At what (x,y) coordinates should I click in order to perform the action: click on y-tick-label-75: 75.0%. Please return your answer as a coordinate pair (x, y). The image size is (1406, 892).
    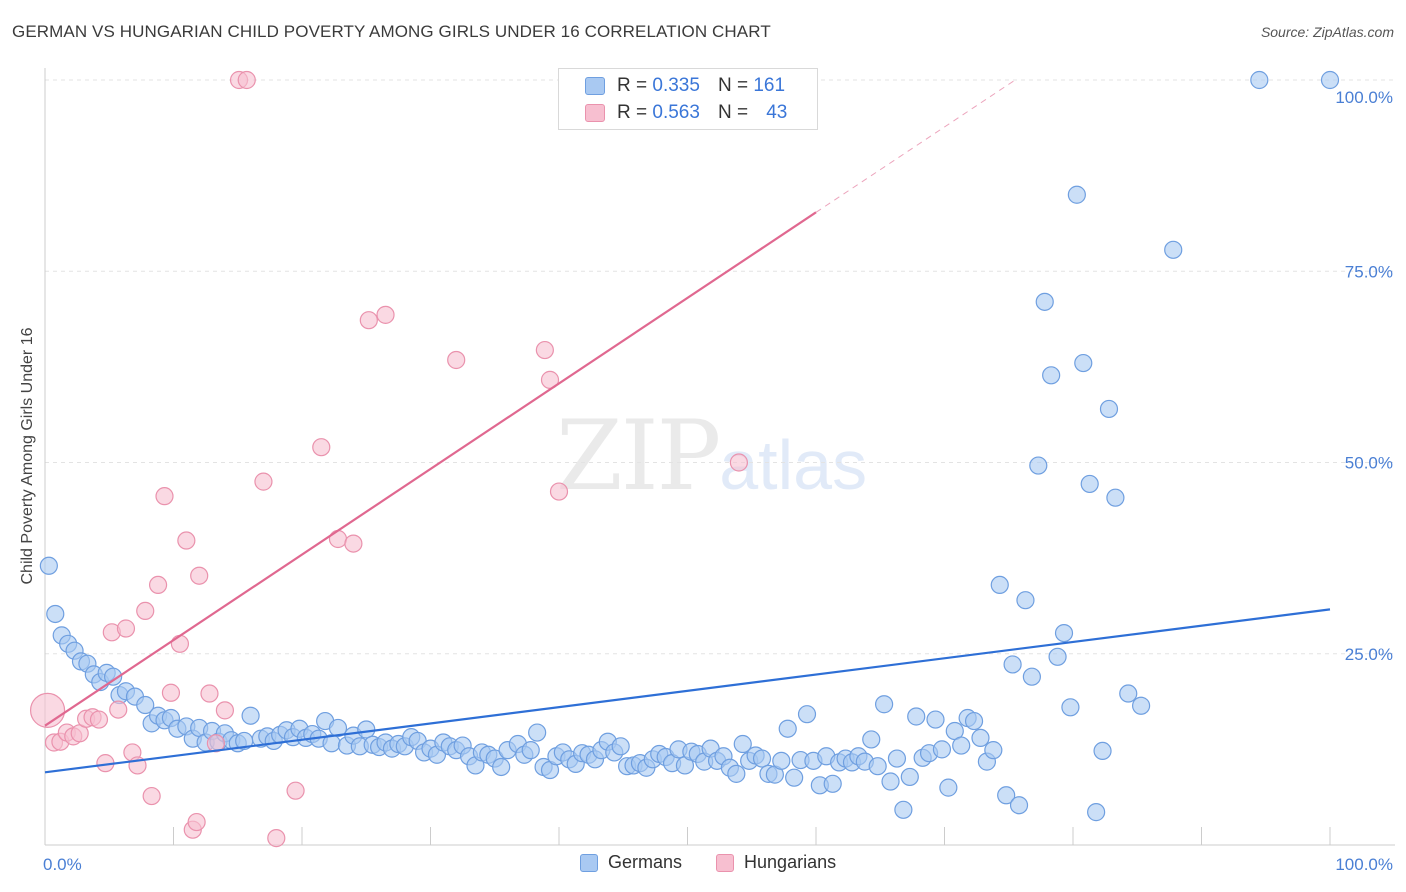
    Looking at the image, I should click on (1369, 271).